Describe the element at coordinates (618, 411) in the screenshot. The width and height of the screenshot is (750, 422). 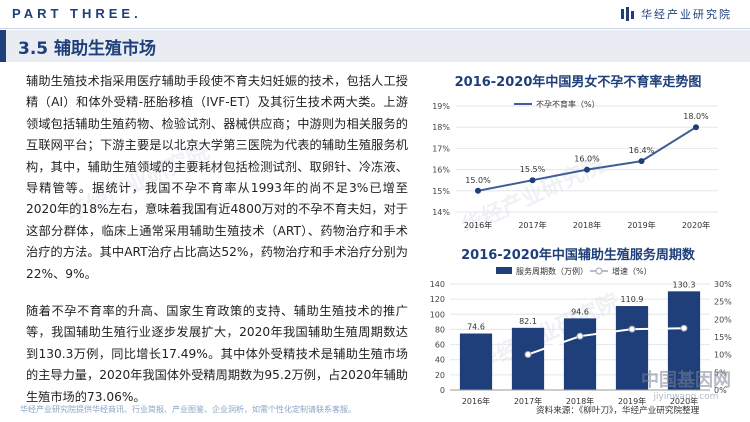
I see `source-note: 资料来源：《柳叶刀》，华经产业研究院整理` at that location.